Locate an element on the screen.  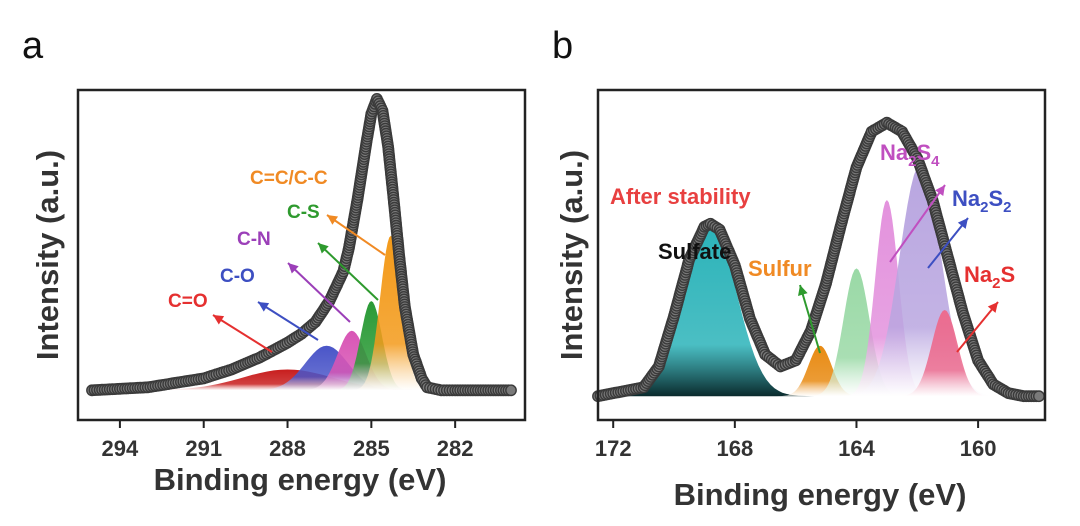
x-ticks-a: 294 291 288 285 282 is located at coordinates (288, 440).